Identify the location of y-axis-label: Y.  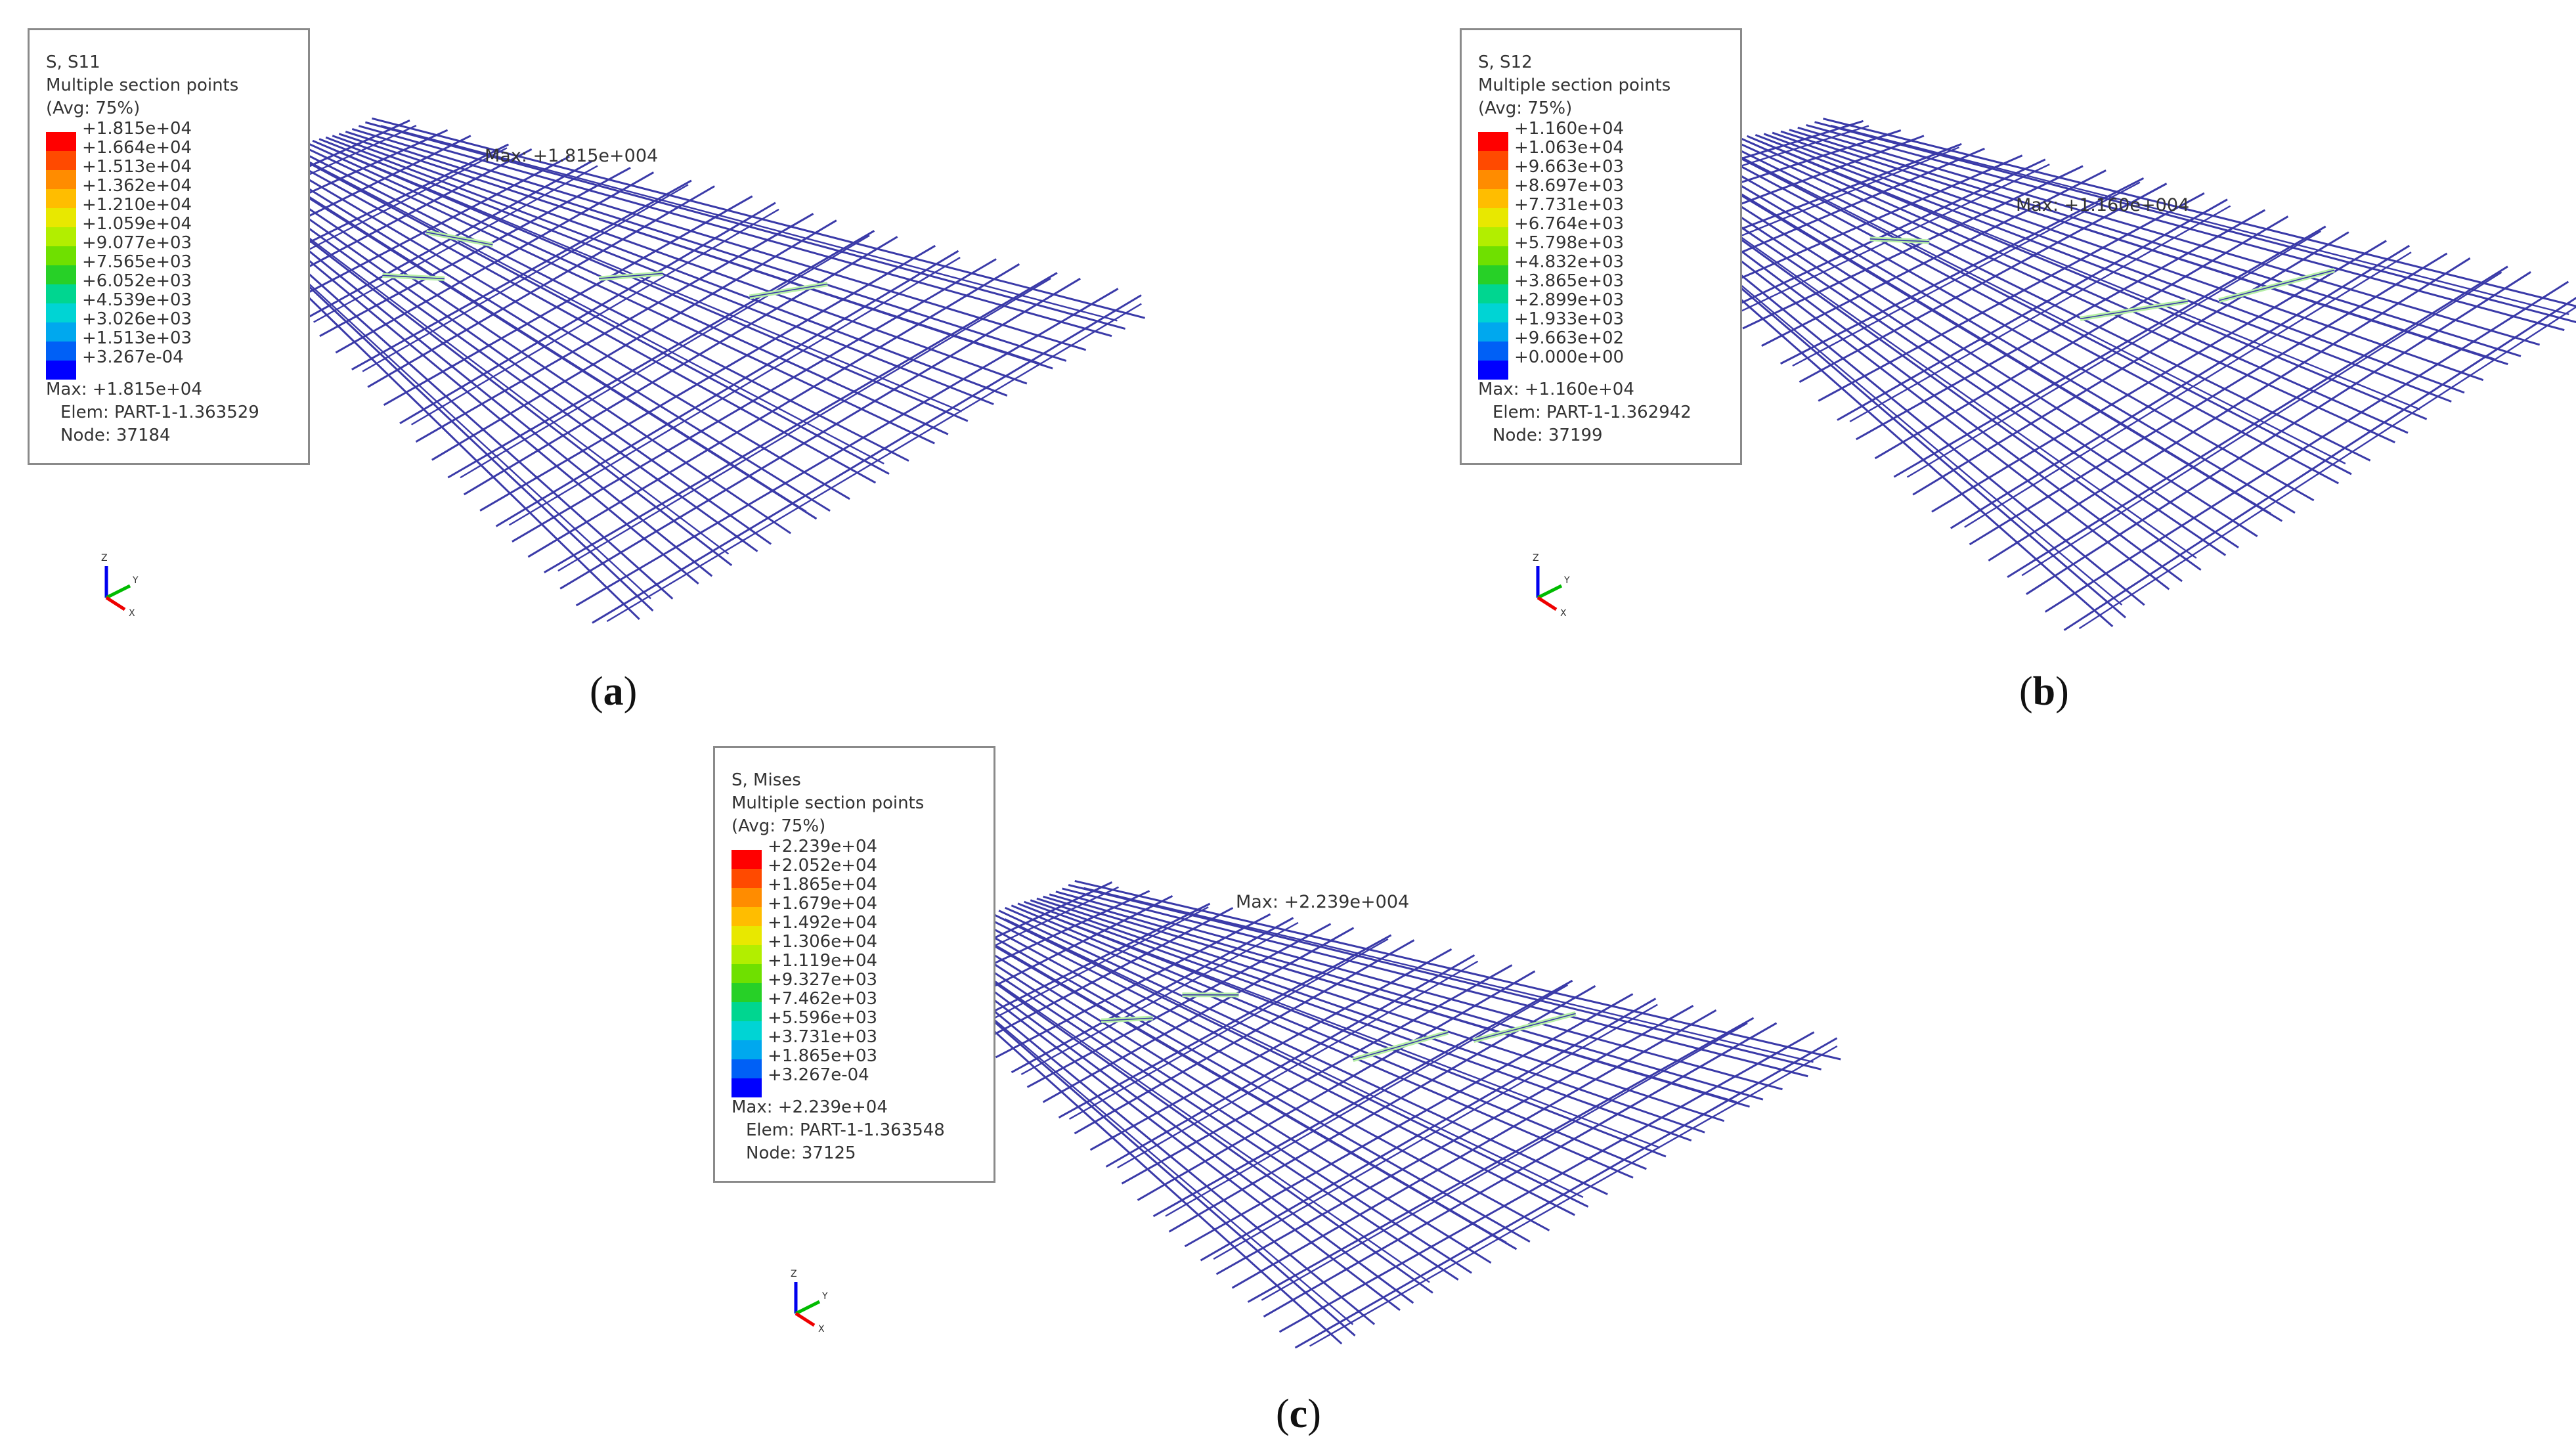
(136, 580).